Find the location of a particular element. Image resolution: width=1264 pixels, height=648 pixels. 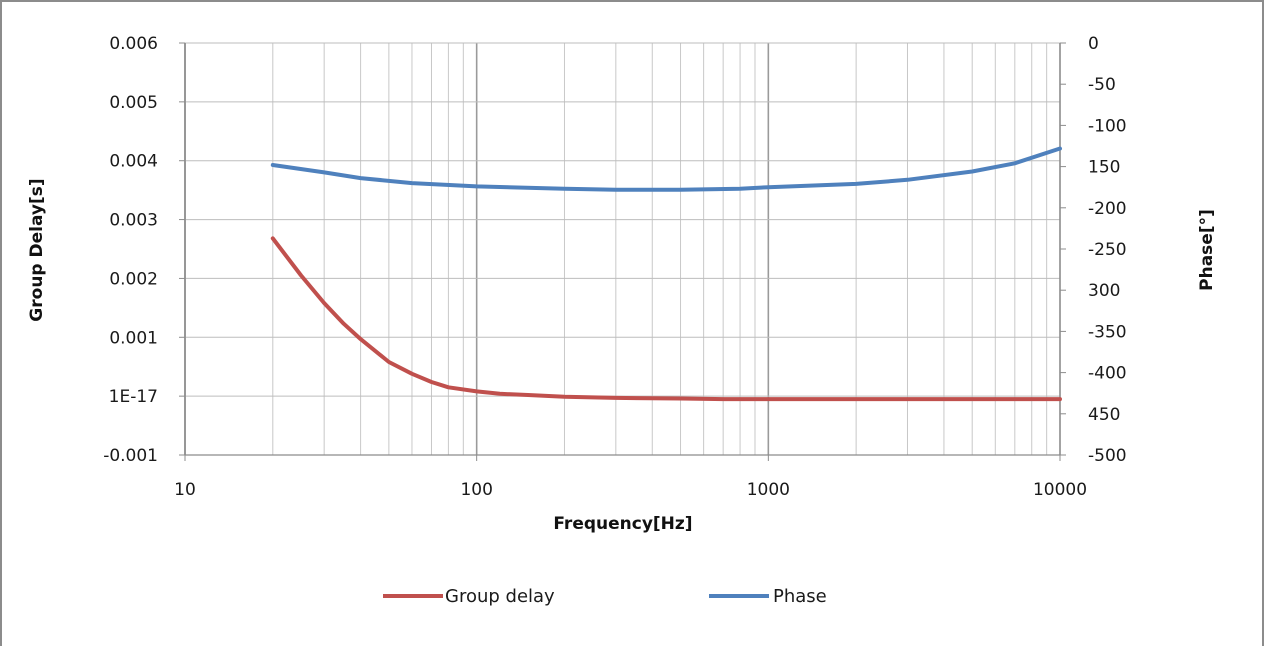

right-tick-label: 150 is located at coordinates (1104, 168).